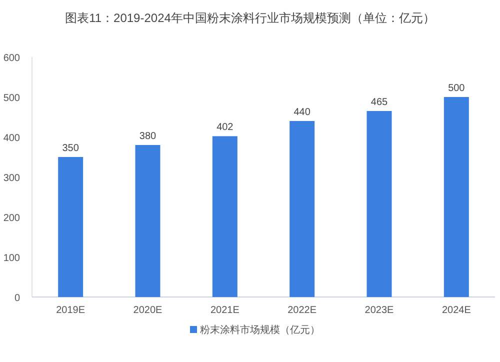 This screenshot has width=500, height=362. What do you see at coordinates (11, 138) in the screenshot?
I see `y-tick-label: 400` at bounding box center [11, 138].